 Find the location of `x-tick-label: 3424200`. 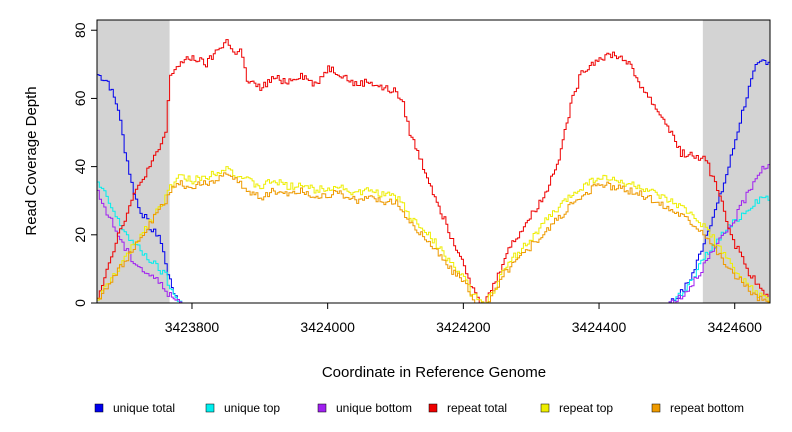

x-tick-label: 3424200 is located at coordinates (463, 327).